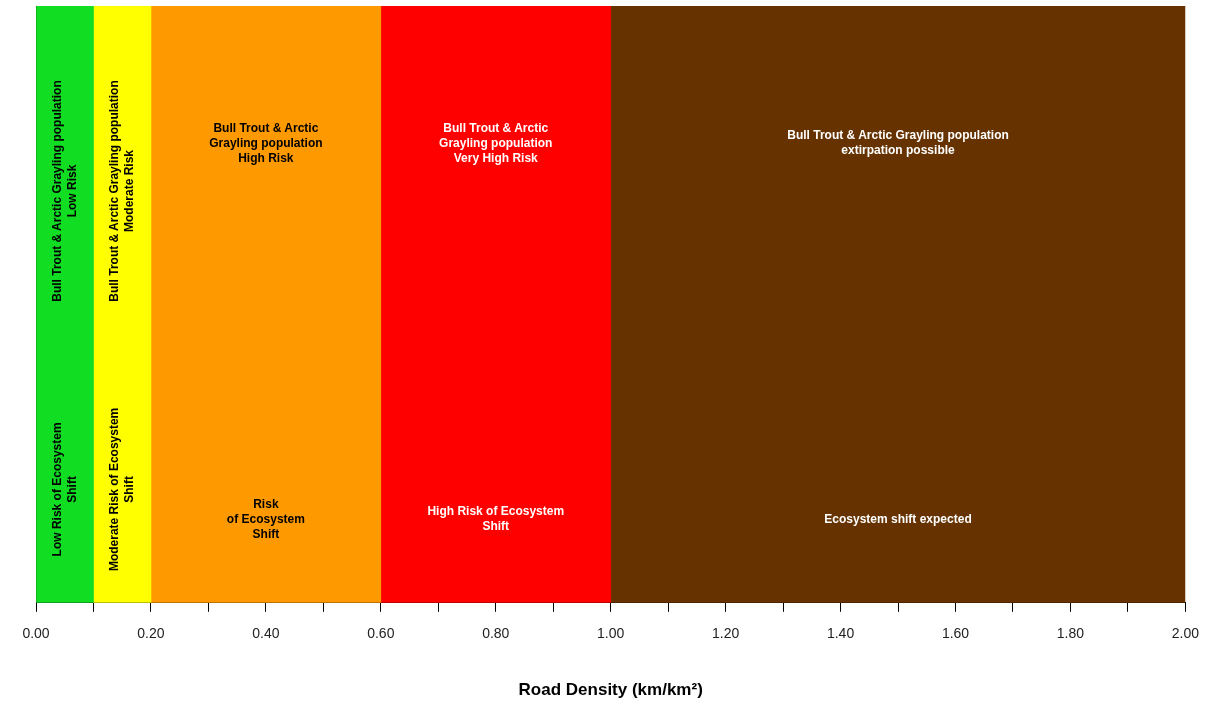  I want to click on x-tick-label: 2.00, so click(1185, 633).